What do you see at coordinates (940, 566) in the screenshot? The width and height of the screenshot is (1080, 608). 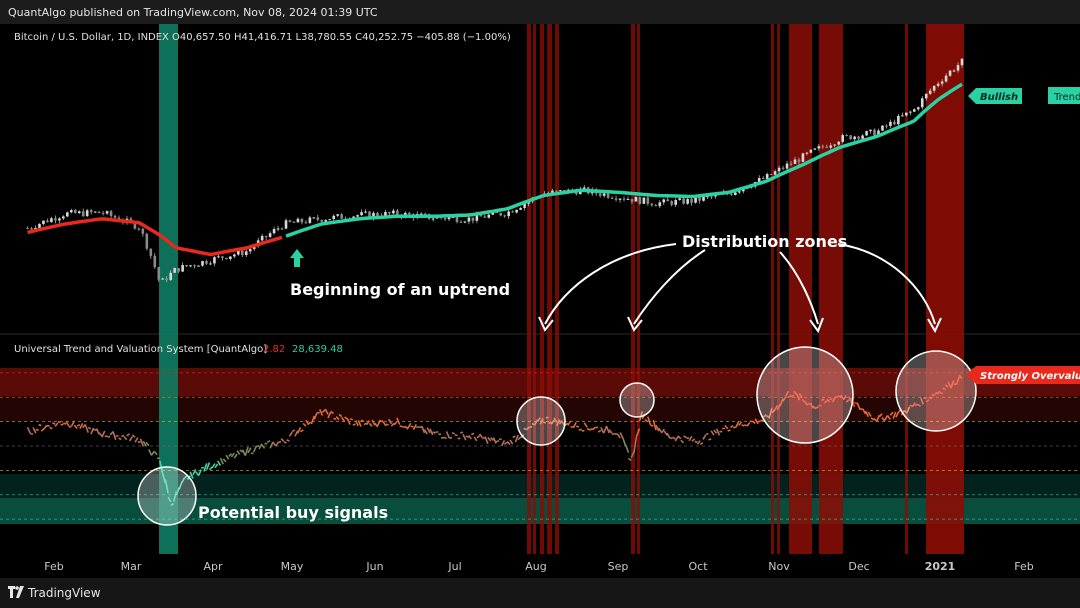 I see `time-axis-tick: 2021` at bounding box center [940, 566].